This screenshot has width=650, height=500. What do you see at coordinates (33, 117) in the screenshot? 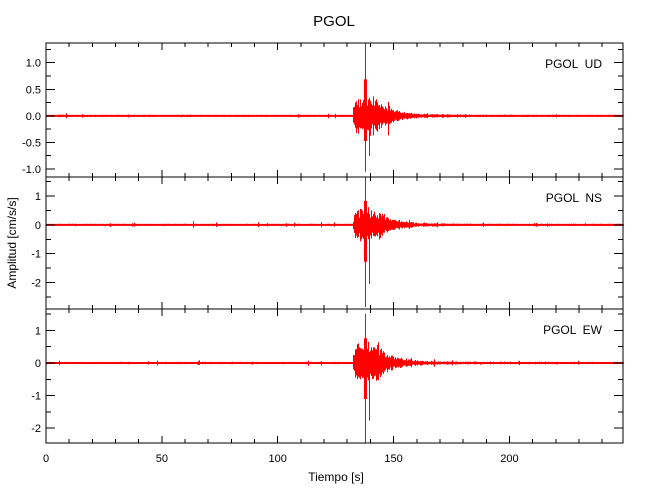
I see `y-tick-label: 0.0` at bounding box center [33, 117].